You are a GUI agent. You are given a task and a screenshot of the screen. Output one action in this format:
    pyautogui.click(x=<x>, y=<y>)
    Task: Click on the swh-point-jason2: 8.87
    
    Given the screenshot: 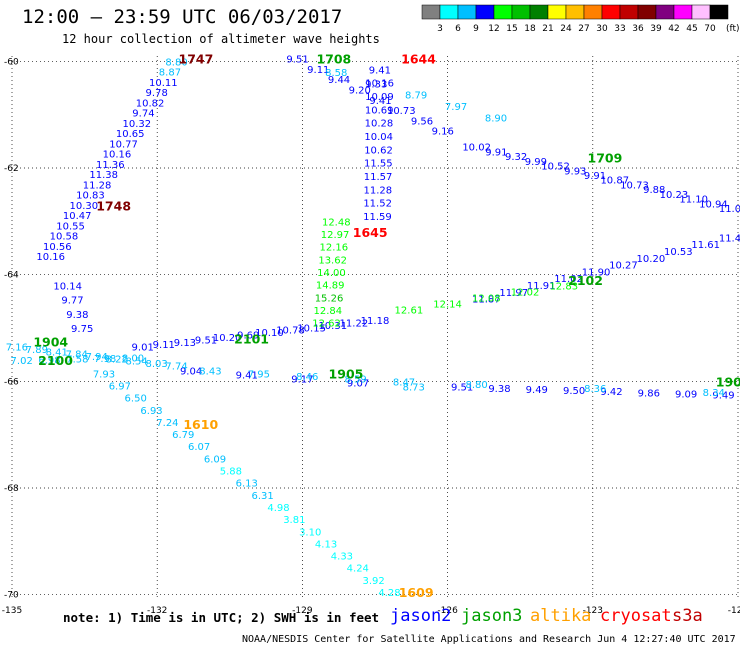 What is the action you would take?
    pyautogui.click(x=170, y=73)
    